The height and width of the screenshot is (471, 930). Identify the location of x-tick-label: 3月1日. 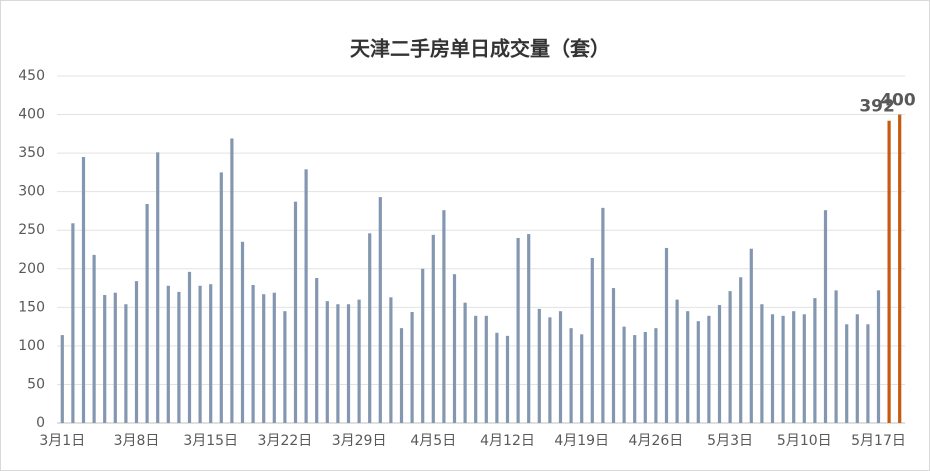
(62, 441).